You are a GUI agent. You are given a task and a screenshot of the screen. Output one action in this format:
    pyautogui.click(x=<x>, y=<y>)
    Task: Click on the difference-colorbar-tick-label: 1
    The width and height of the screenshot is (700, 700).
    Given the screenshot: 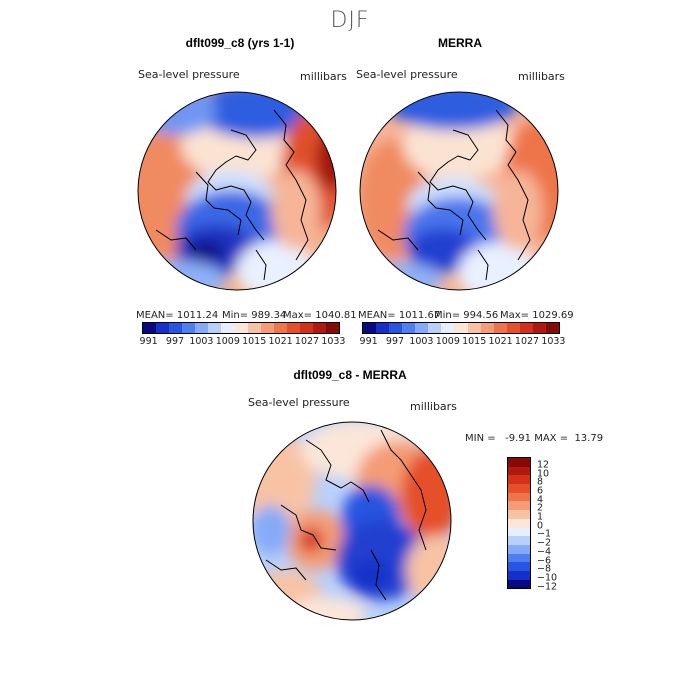 What is the action you would take?
    pyautogui.click(x=540, y=517)
    